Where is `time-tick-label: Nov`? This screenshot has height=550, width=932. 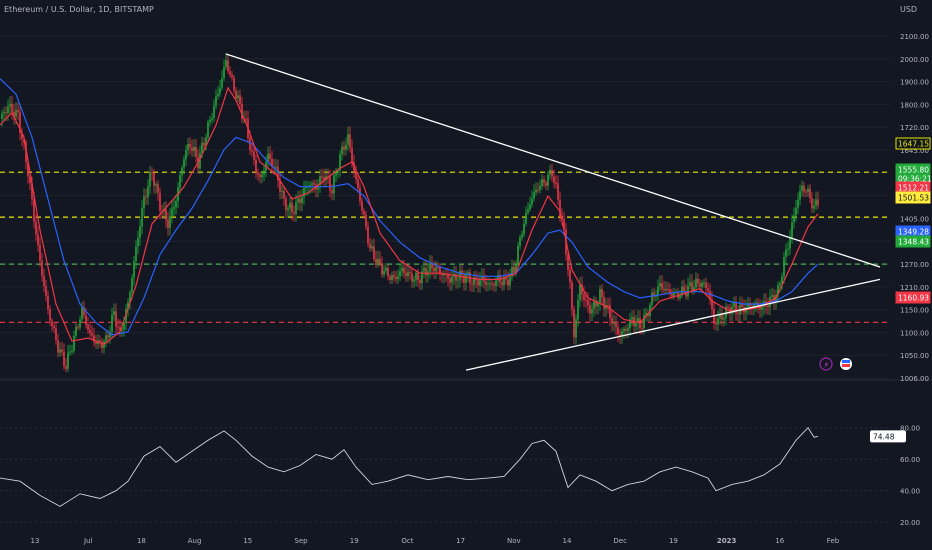 time-tick-label: Nov is located at coordinates (514, 541).